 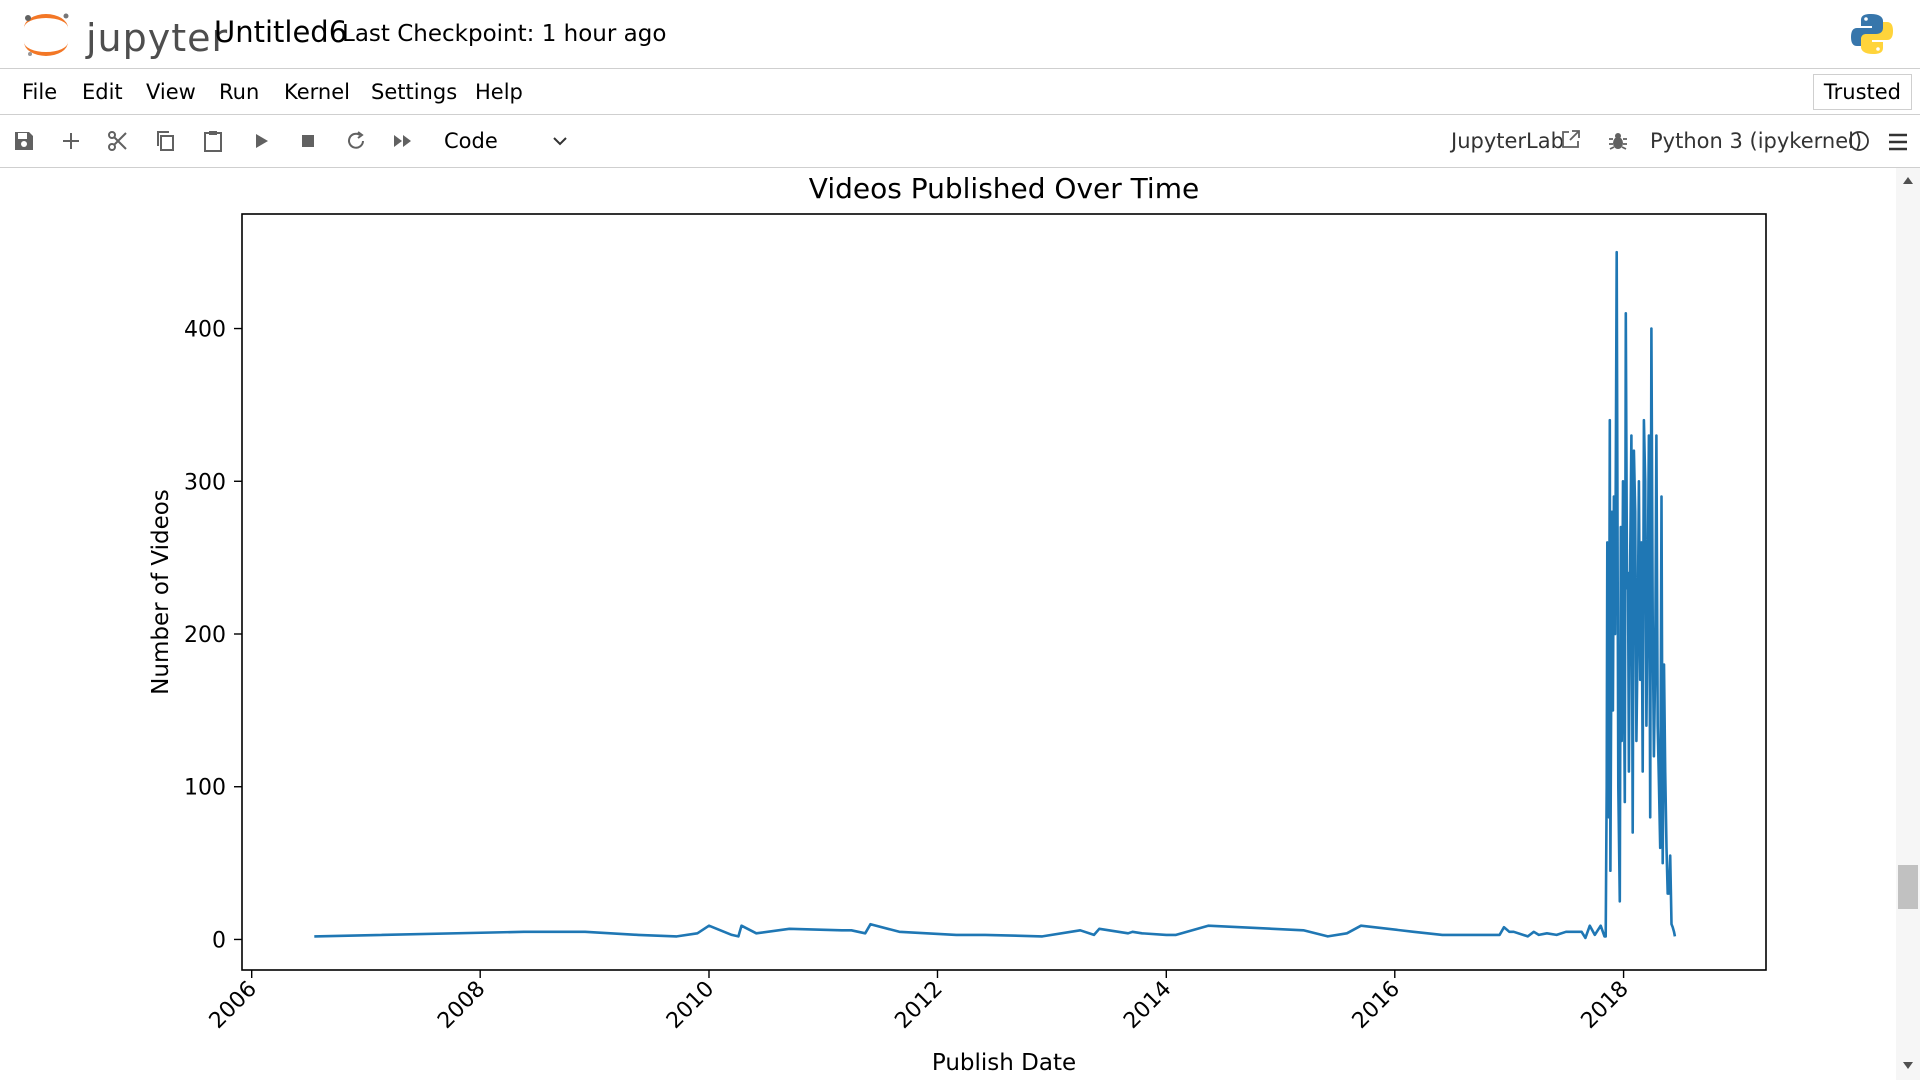 What do you see at coordinates (1908, 624) in the screenshot?
I see `vertical-scrollbar` at bounding box center [1908, 624].